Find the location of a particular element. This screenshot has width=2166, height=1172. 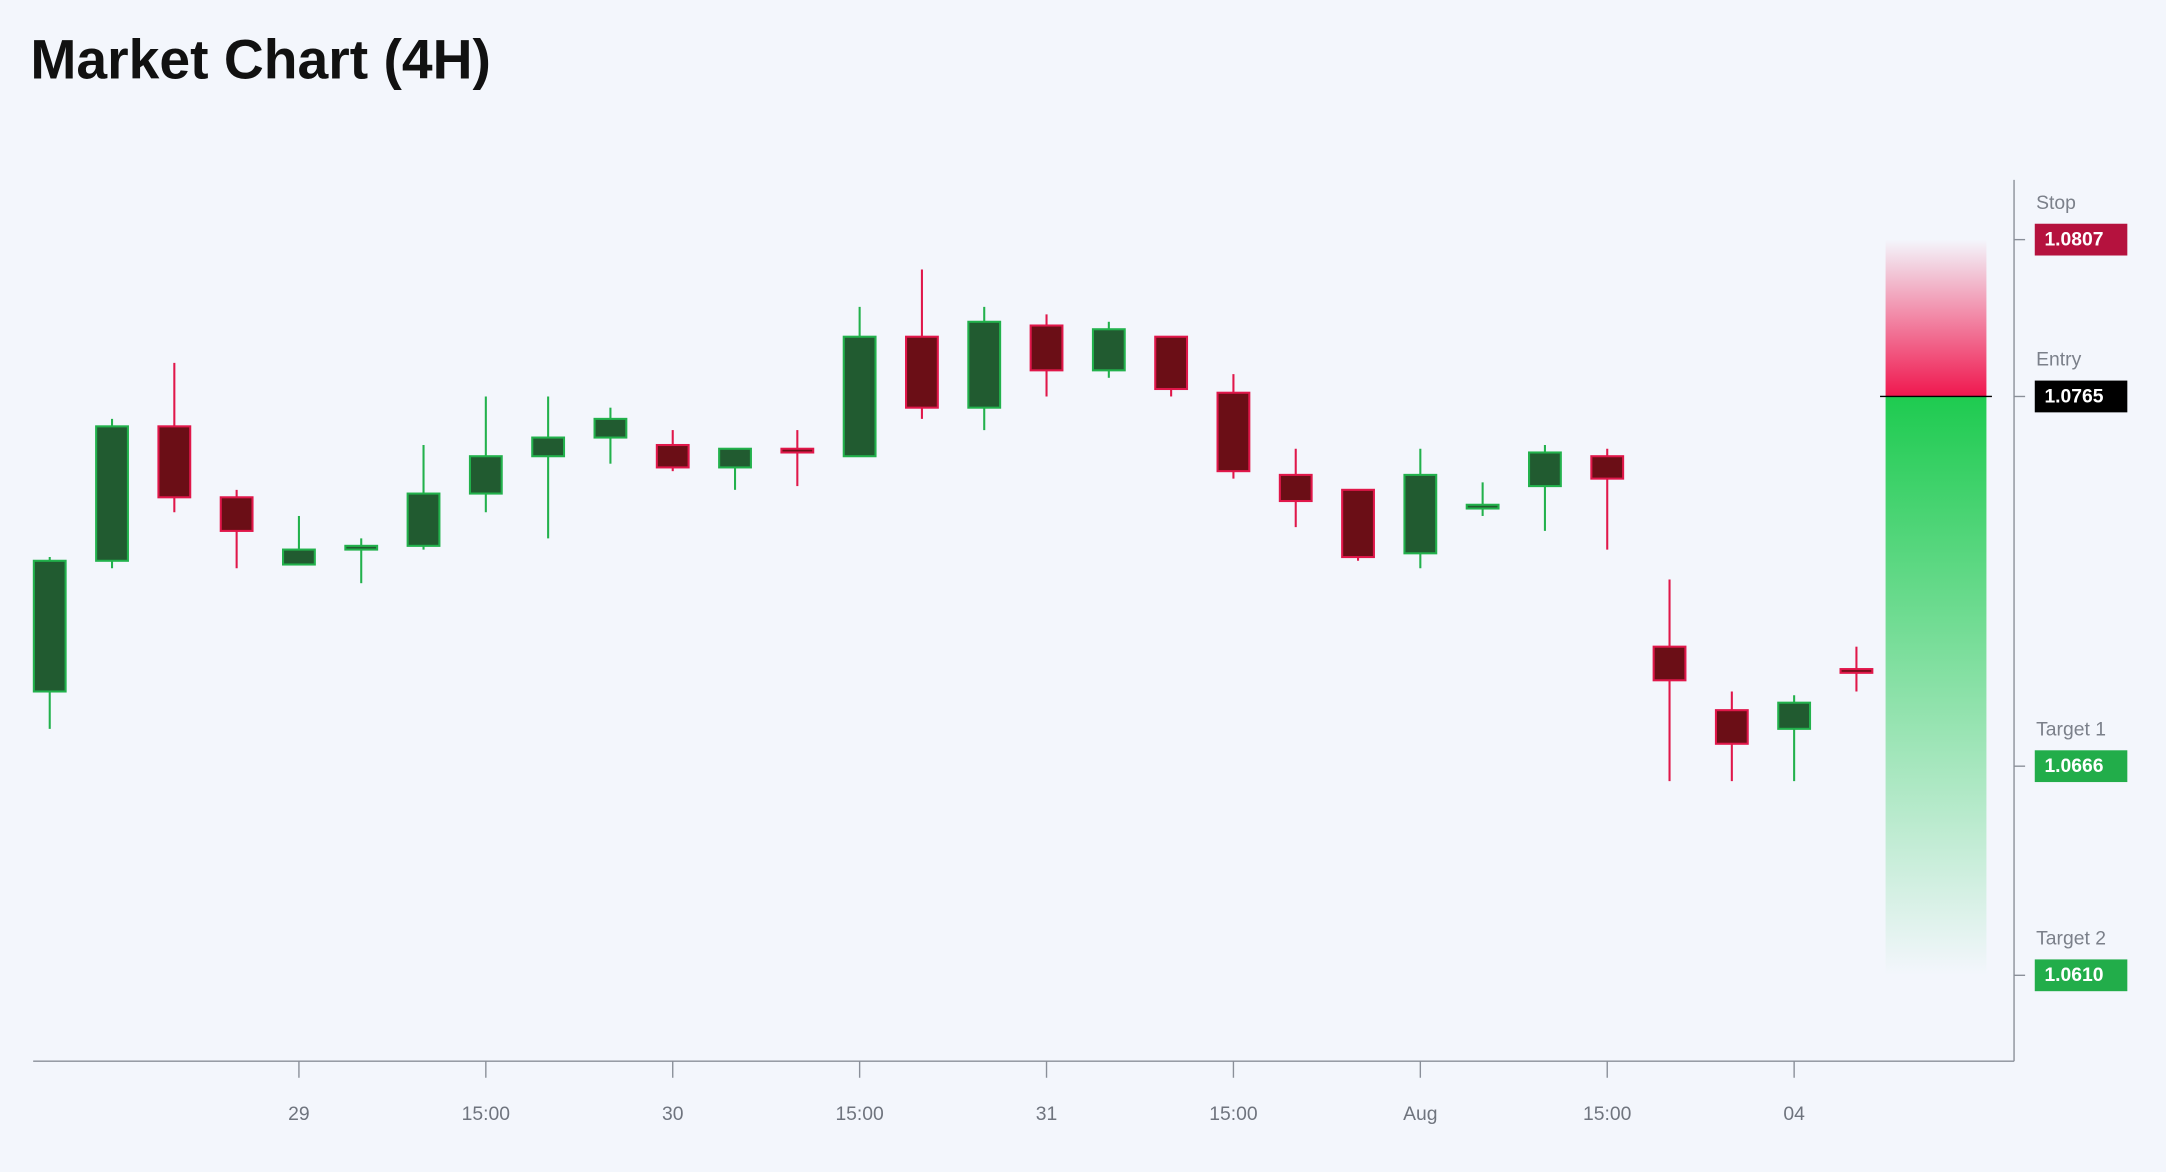

x-tick-label: 29 is located at coordinates (299, 1114).